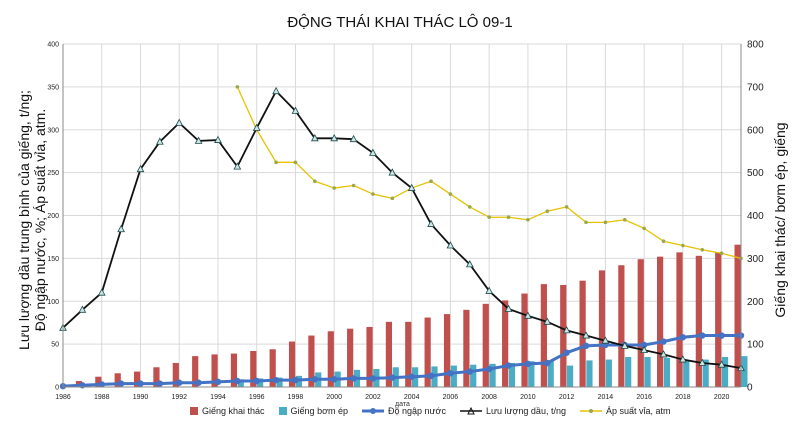 The width and height of the screenshot is (800, 430). Describe the element at coordinates (140, 168) in the screenshot. I see `point-oil-rate-1990` at that location.